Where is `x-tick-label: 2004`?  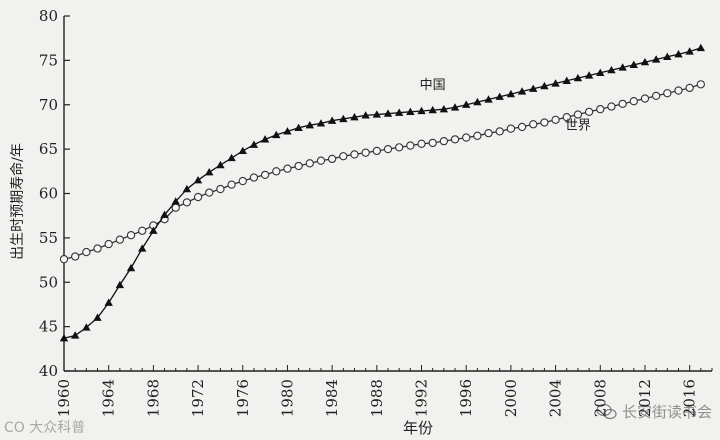
x-tick-label: 2004 is located at coordinates (556, 398).